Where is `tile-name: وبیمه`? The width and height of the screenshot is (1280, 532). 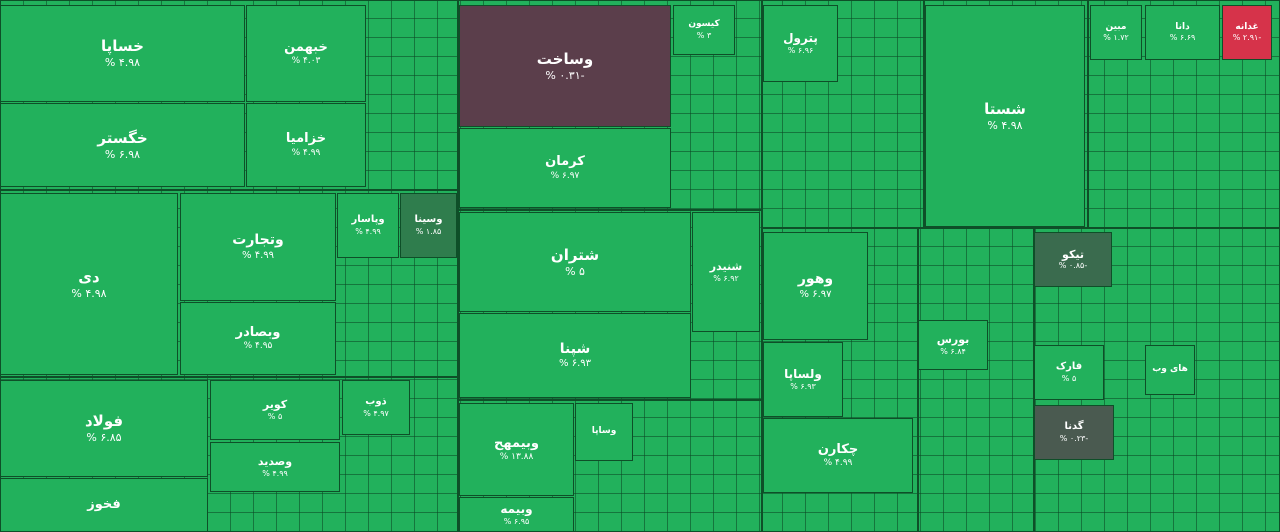 tile-name: وبیمه is located at coordinates (516, 509).